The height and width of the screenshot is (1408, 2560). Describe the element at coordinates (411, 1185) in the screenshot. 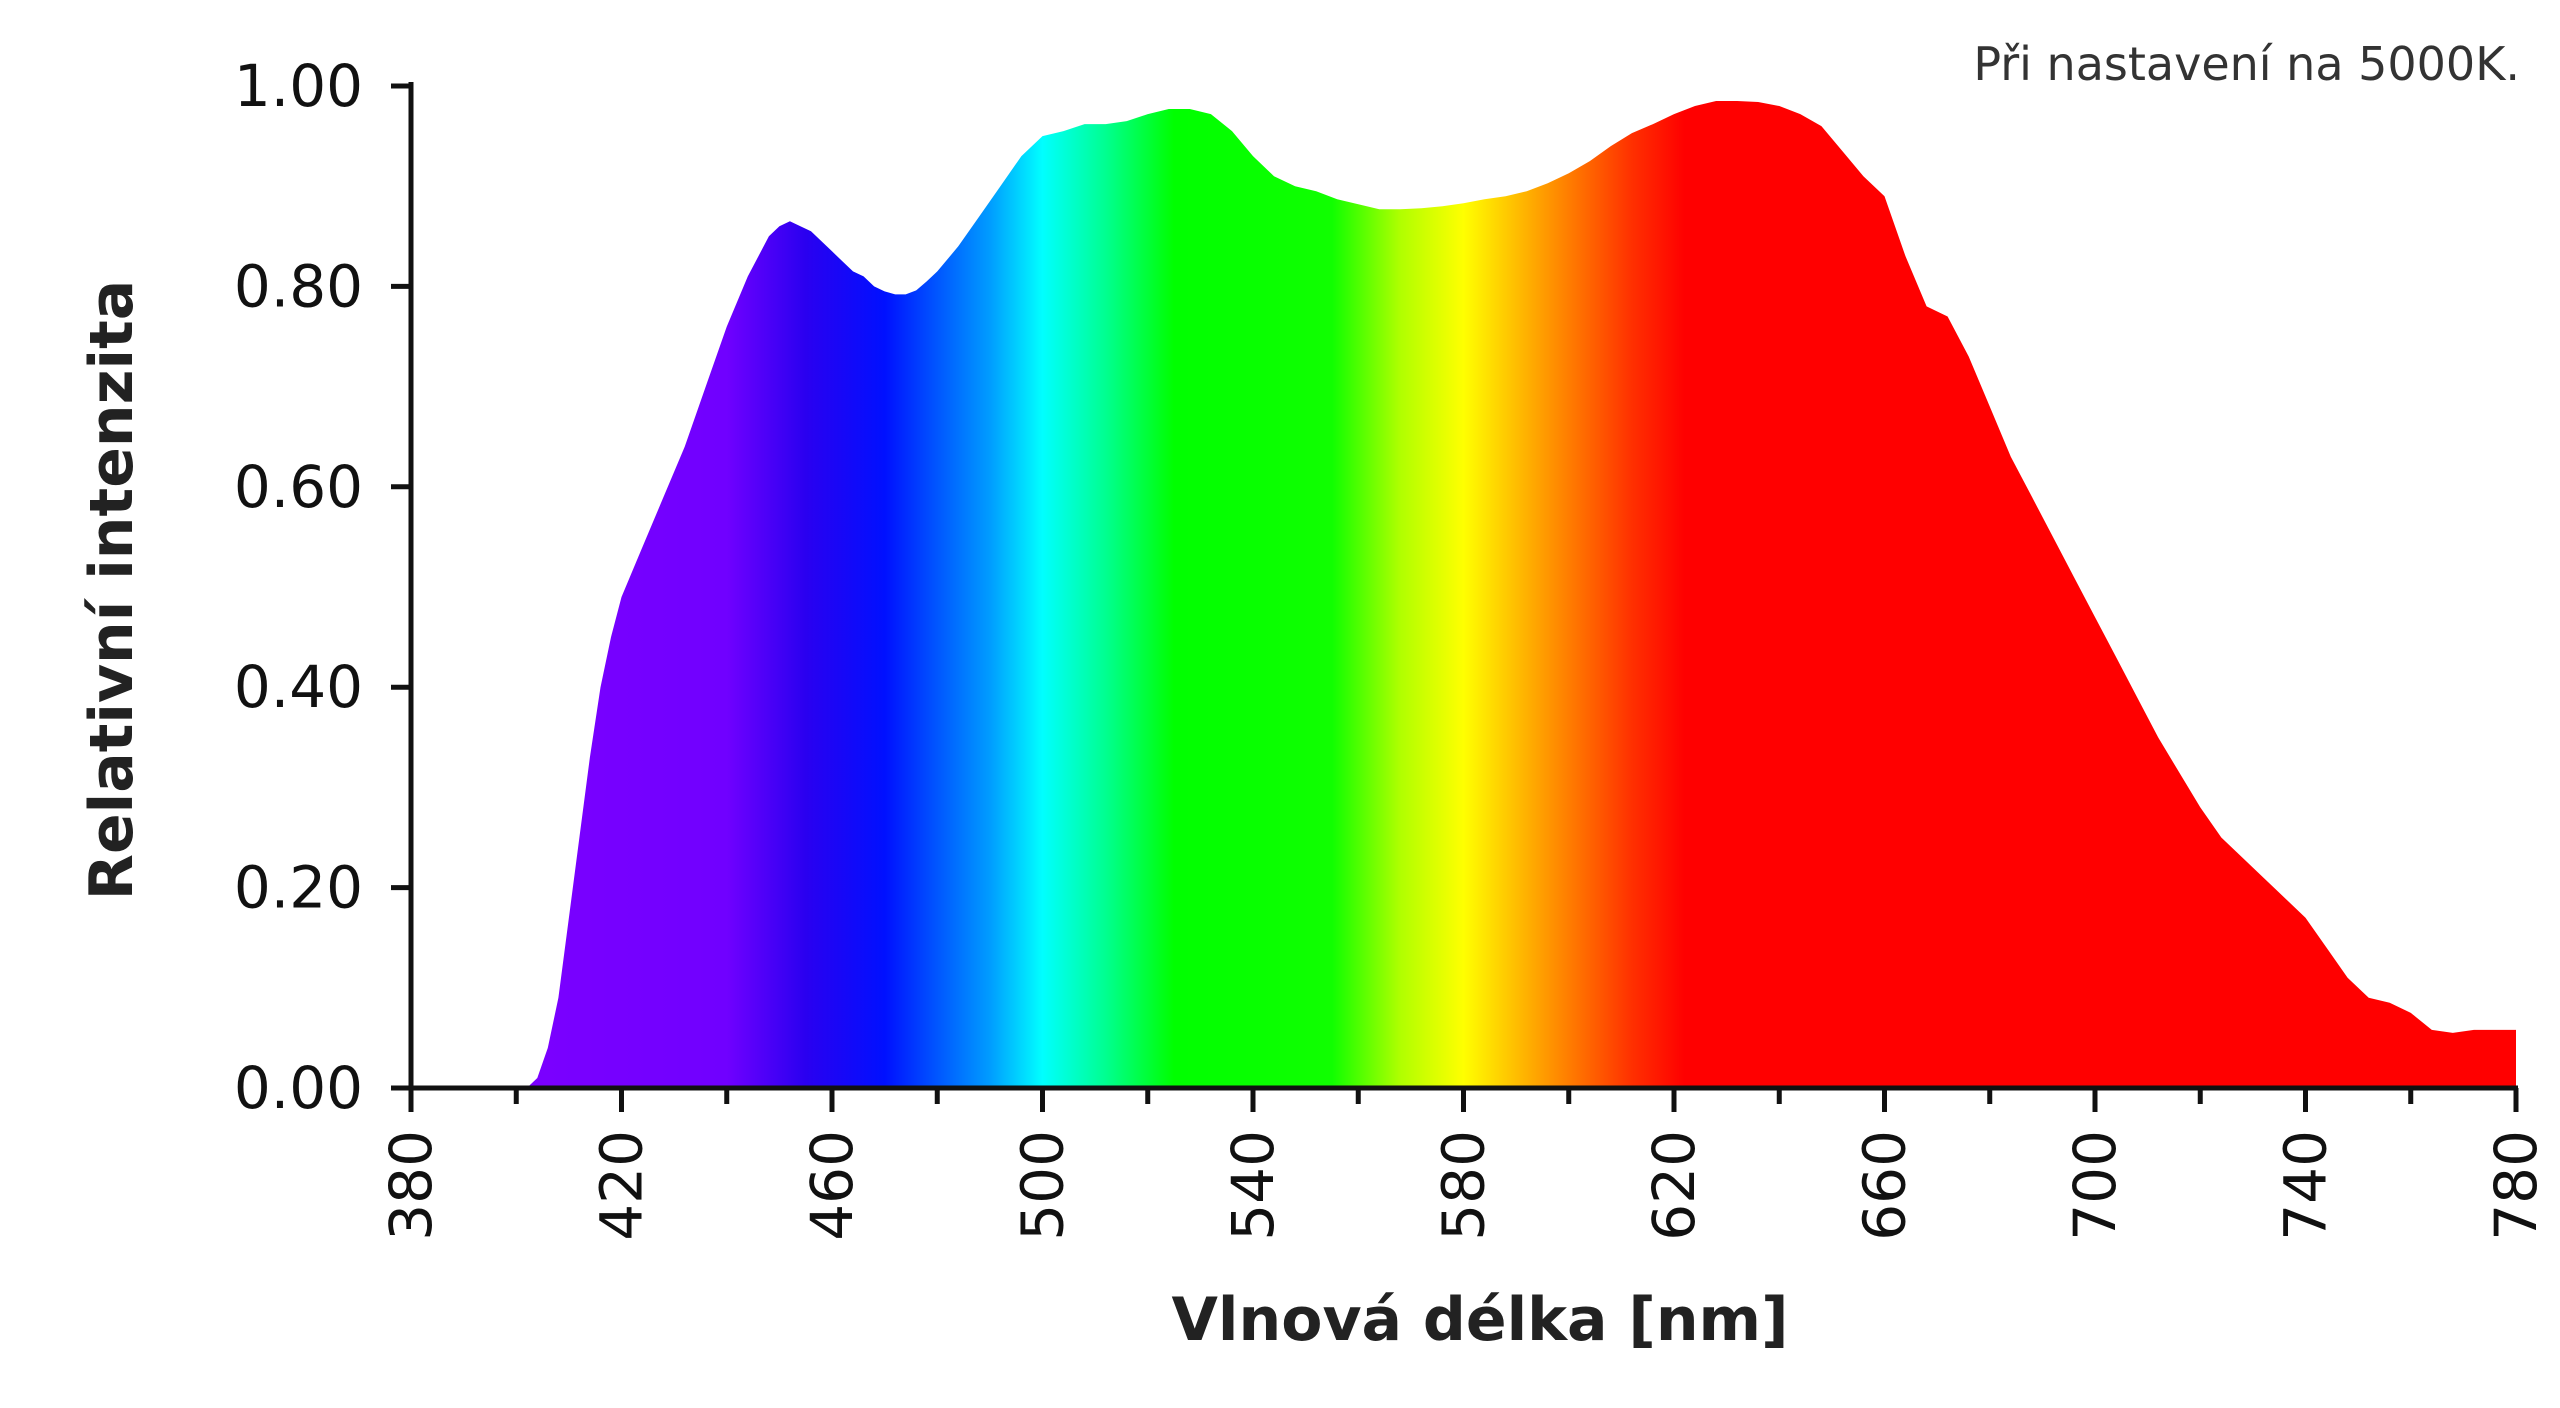

I see `x-tick-label: 380` at that location.